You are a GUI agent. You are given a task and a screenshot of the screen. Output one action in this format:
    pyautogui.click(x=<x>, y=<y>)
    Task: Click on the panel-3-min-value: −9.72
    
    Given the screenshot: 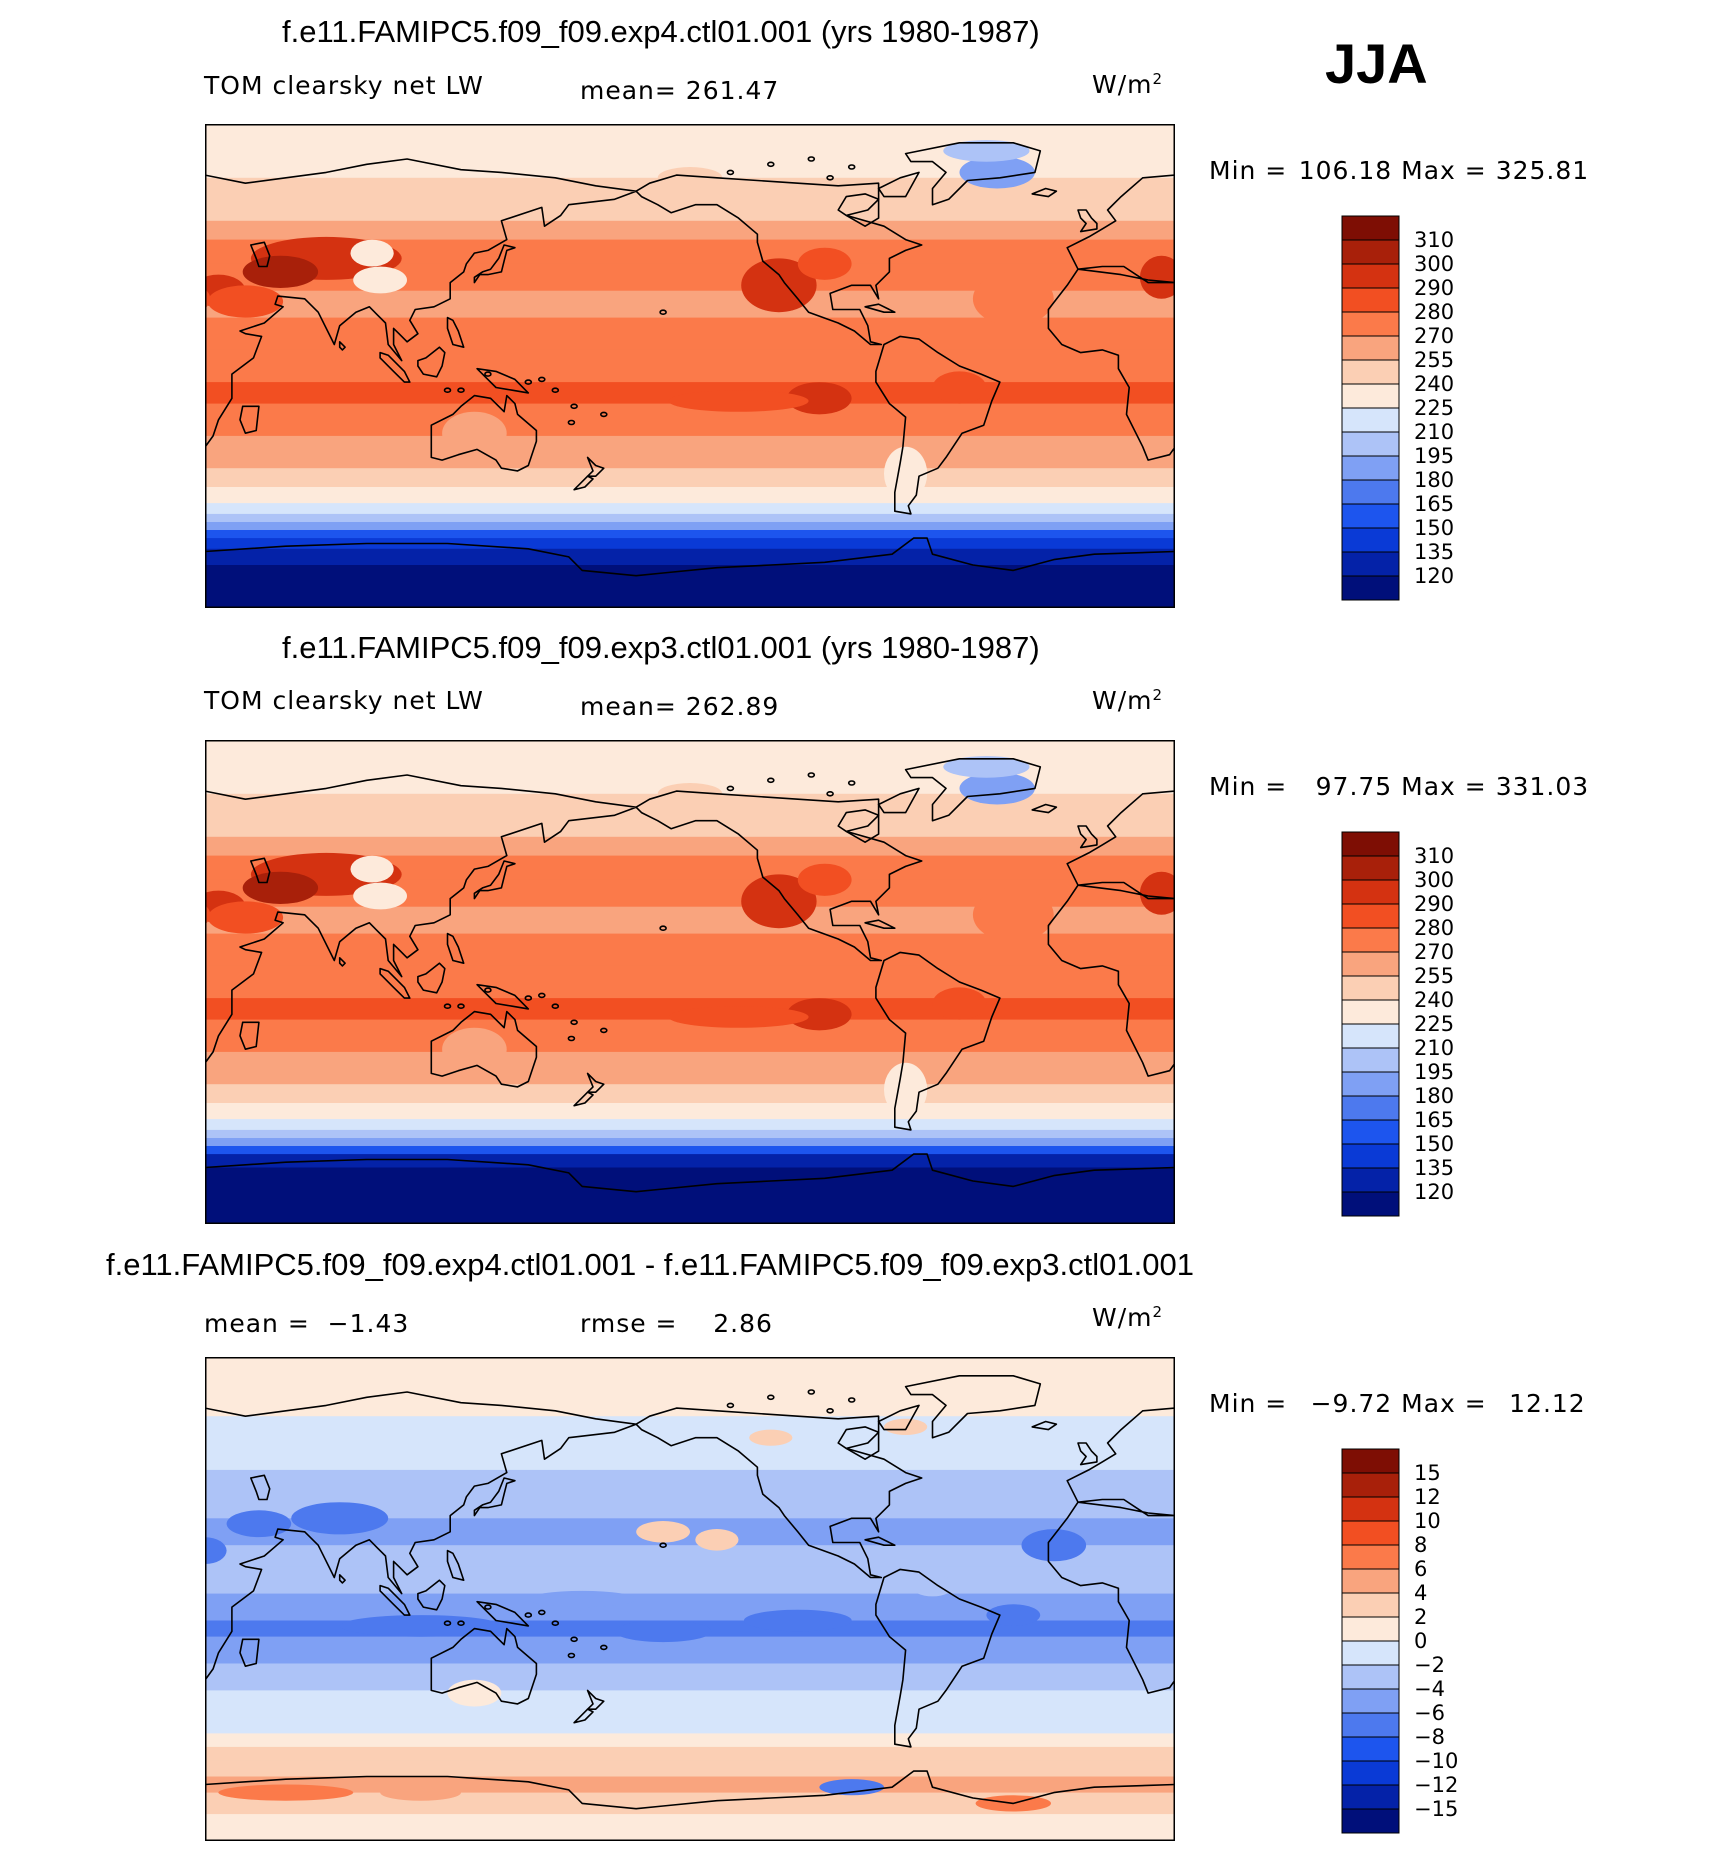 What is the action you would take?
    pyautogui.click(x=1351, y=1403)
    